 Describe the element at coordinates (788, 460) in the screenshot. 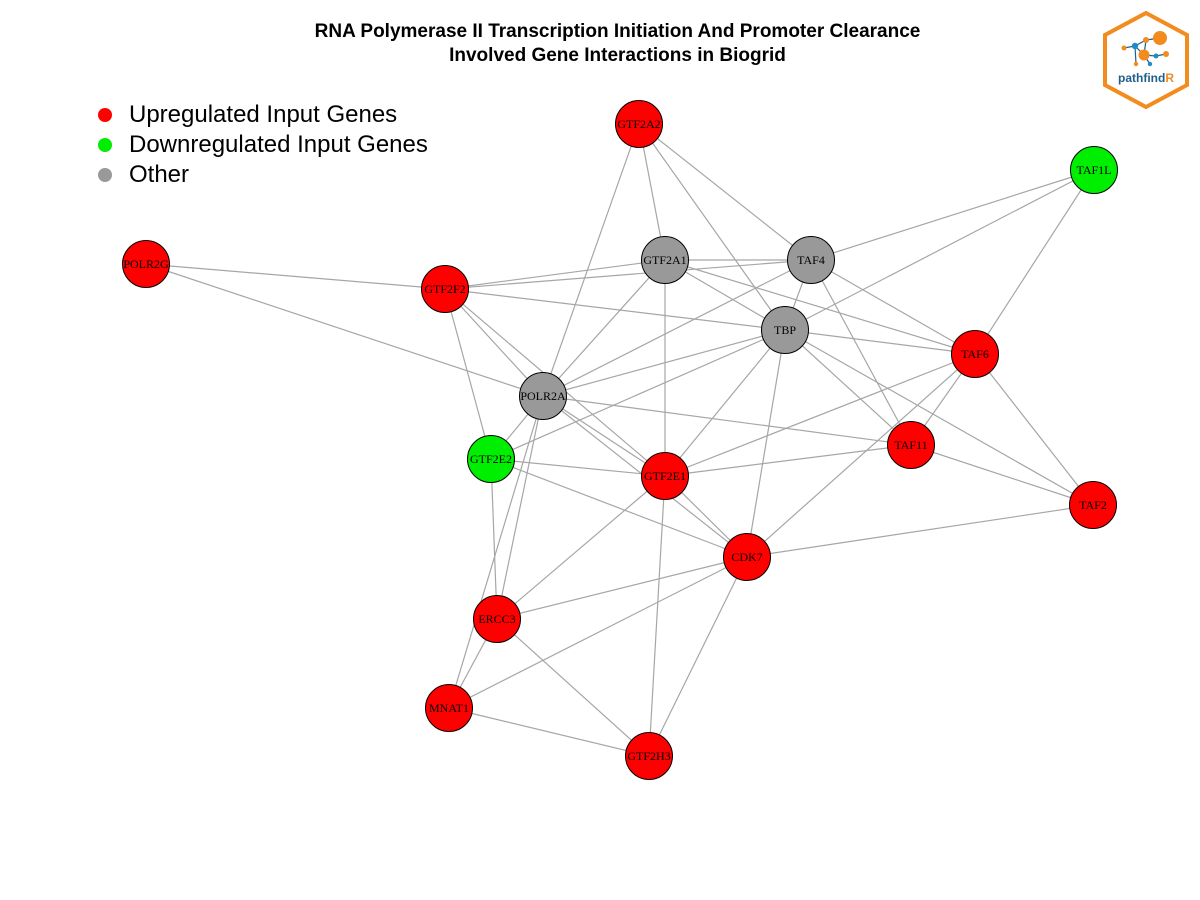

I see `edge-taf11-gtf2e1` at that location.